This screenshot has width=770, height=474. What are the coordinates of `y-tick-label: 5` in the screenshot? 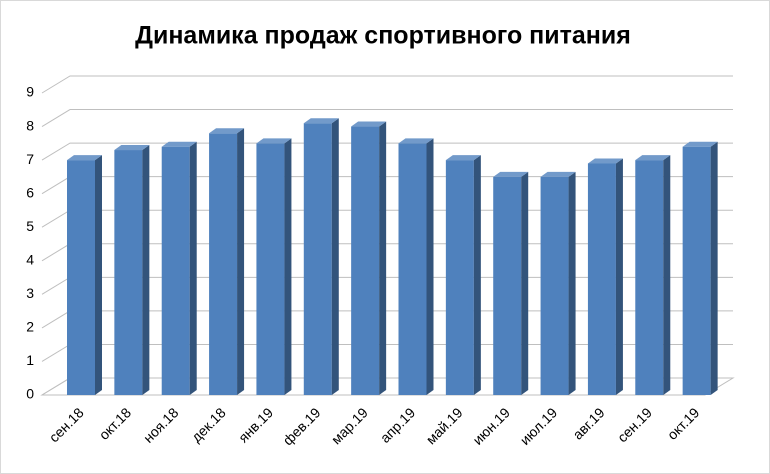 It's located at (30, 226).